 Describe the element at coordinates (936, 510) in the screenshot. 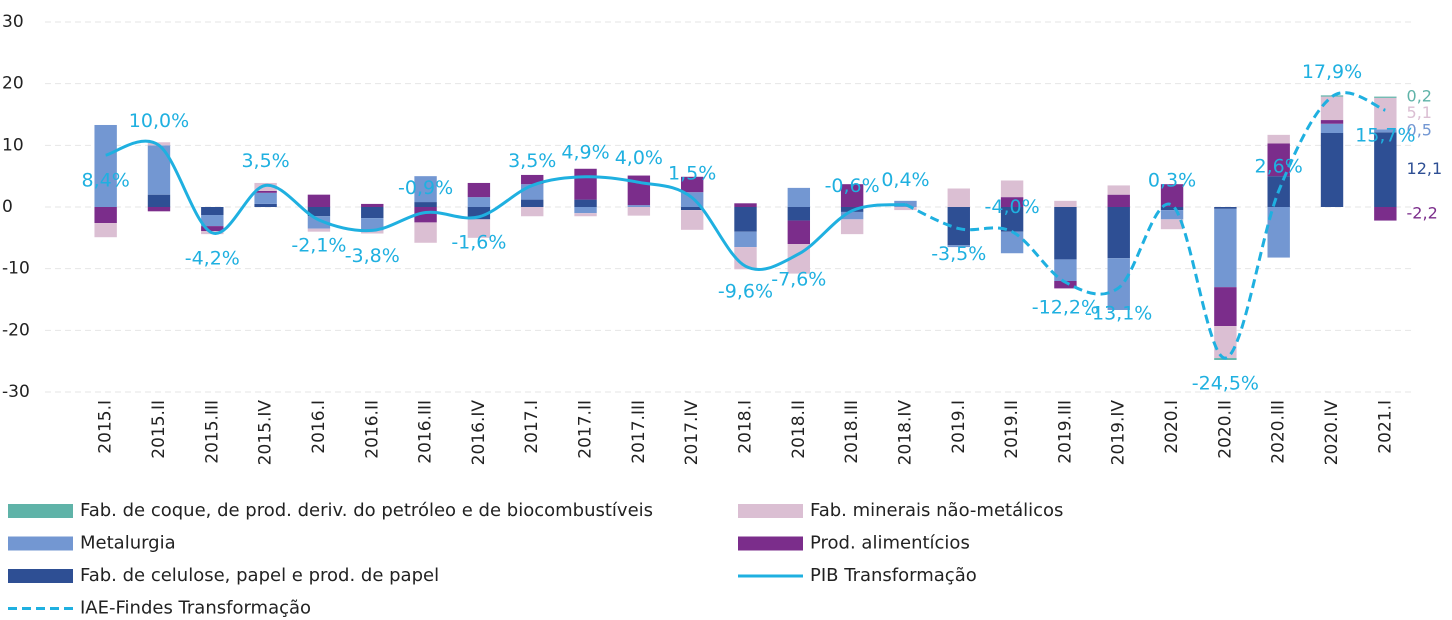

I see `legend-label: Fab. minerais não-metálicos` at that location.